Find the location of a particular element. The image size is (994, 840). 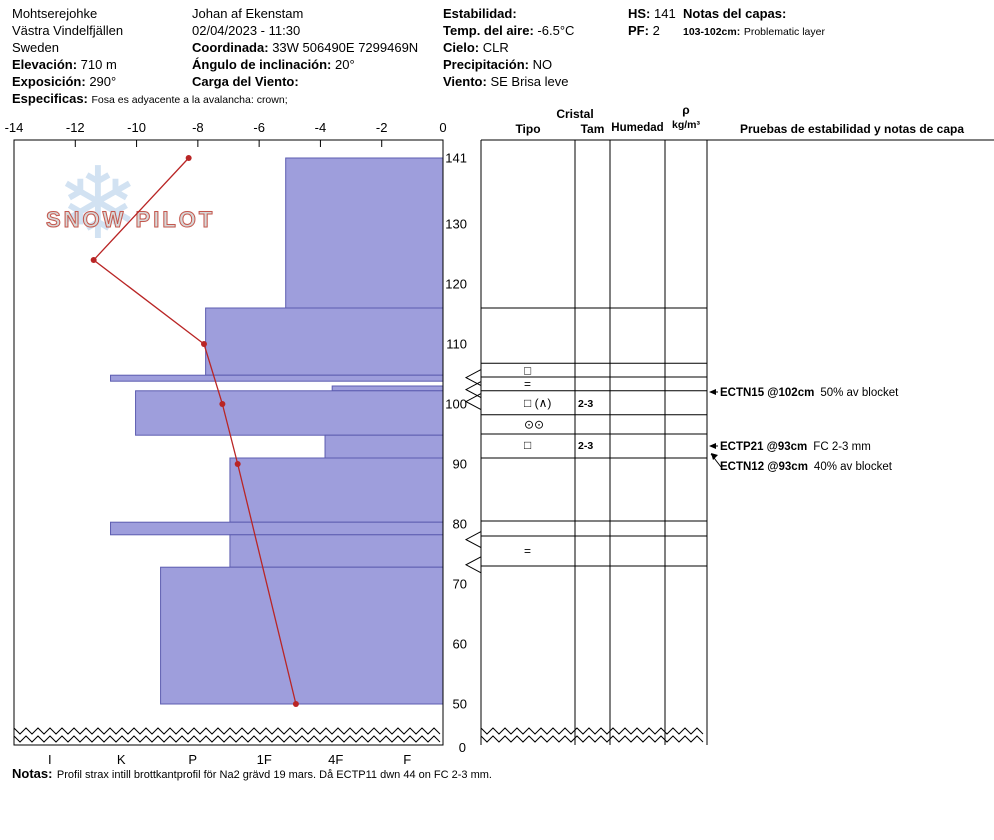

hardness-axis-label: I is located at coordinates (50, 759).